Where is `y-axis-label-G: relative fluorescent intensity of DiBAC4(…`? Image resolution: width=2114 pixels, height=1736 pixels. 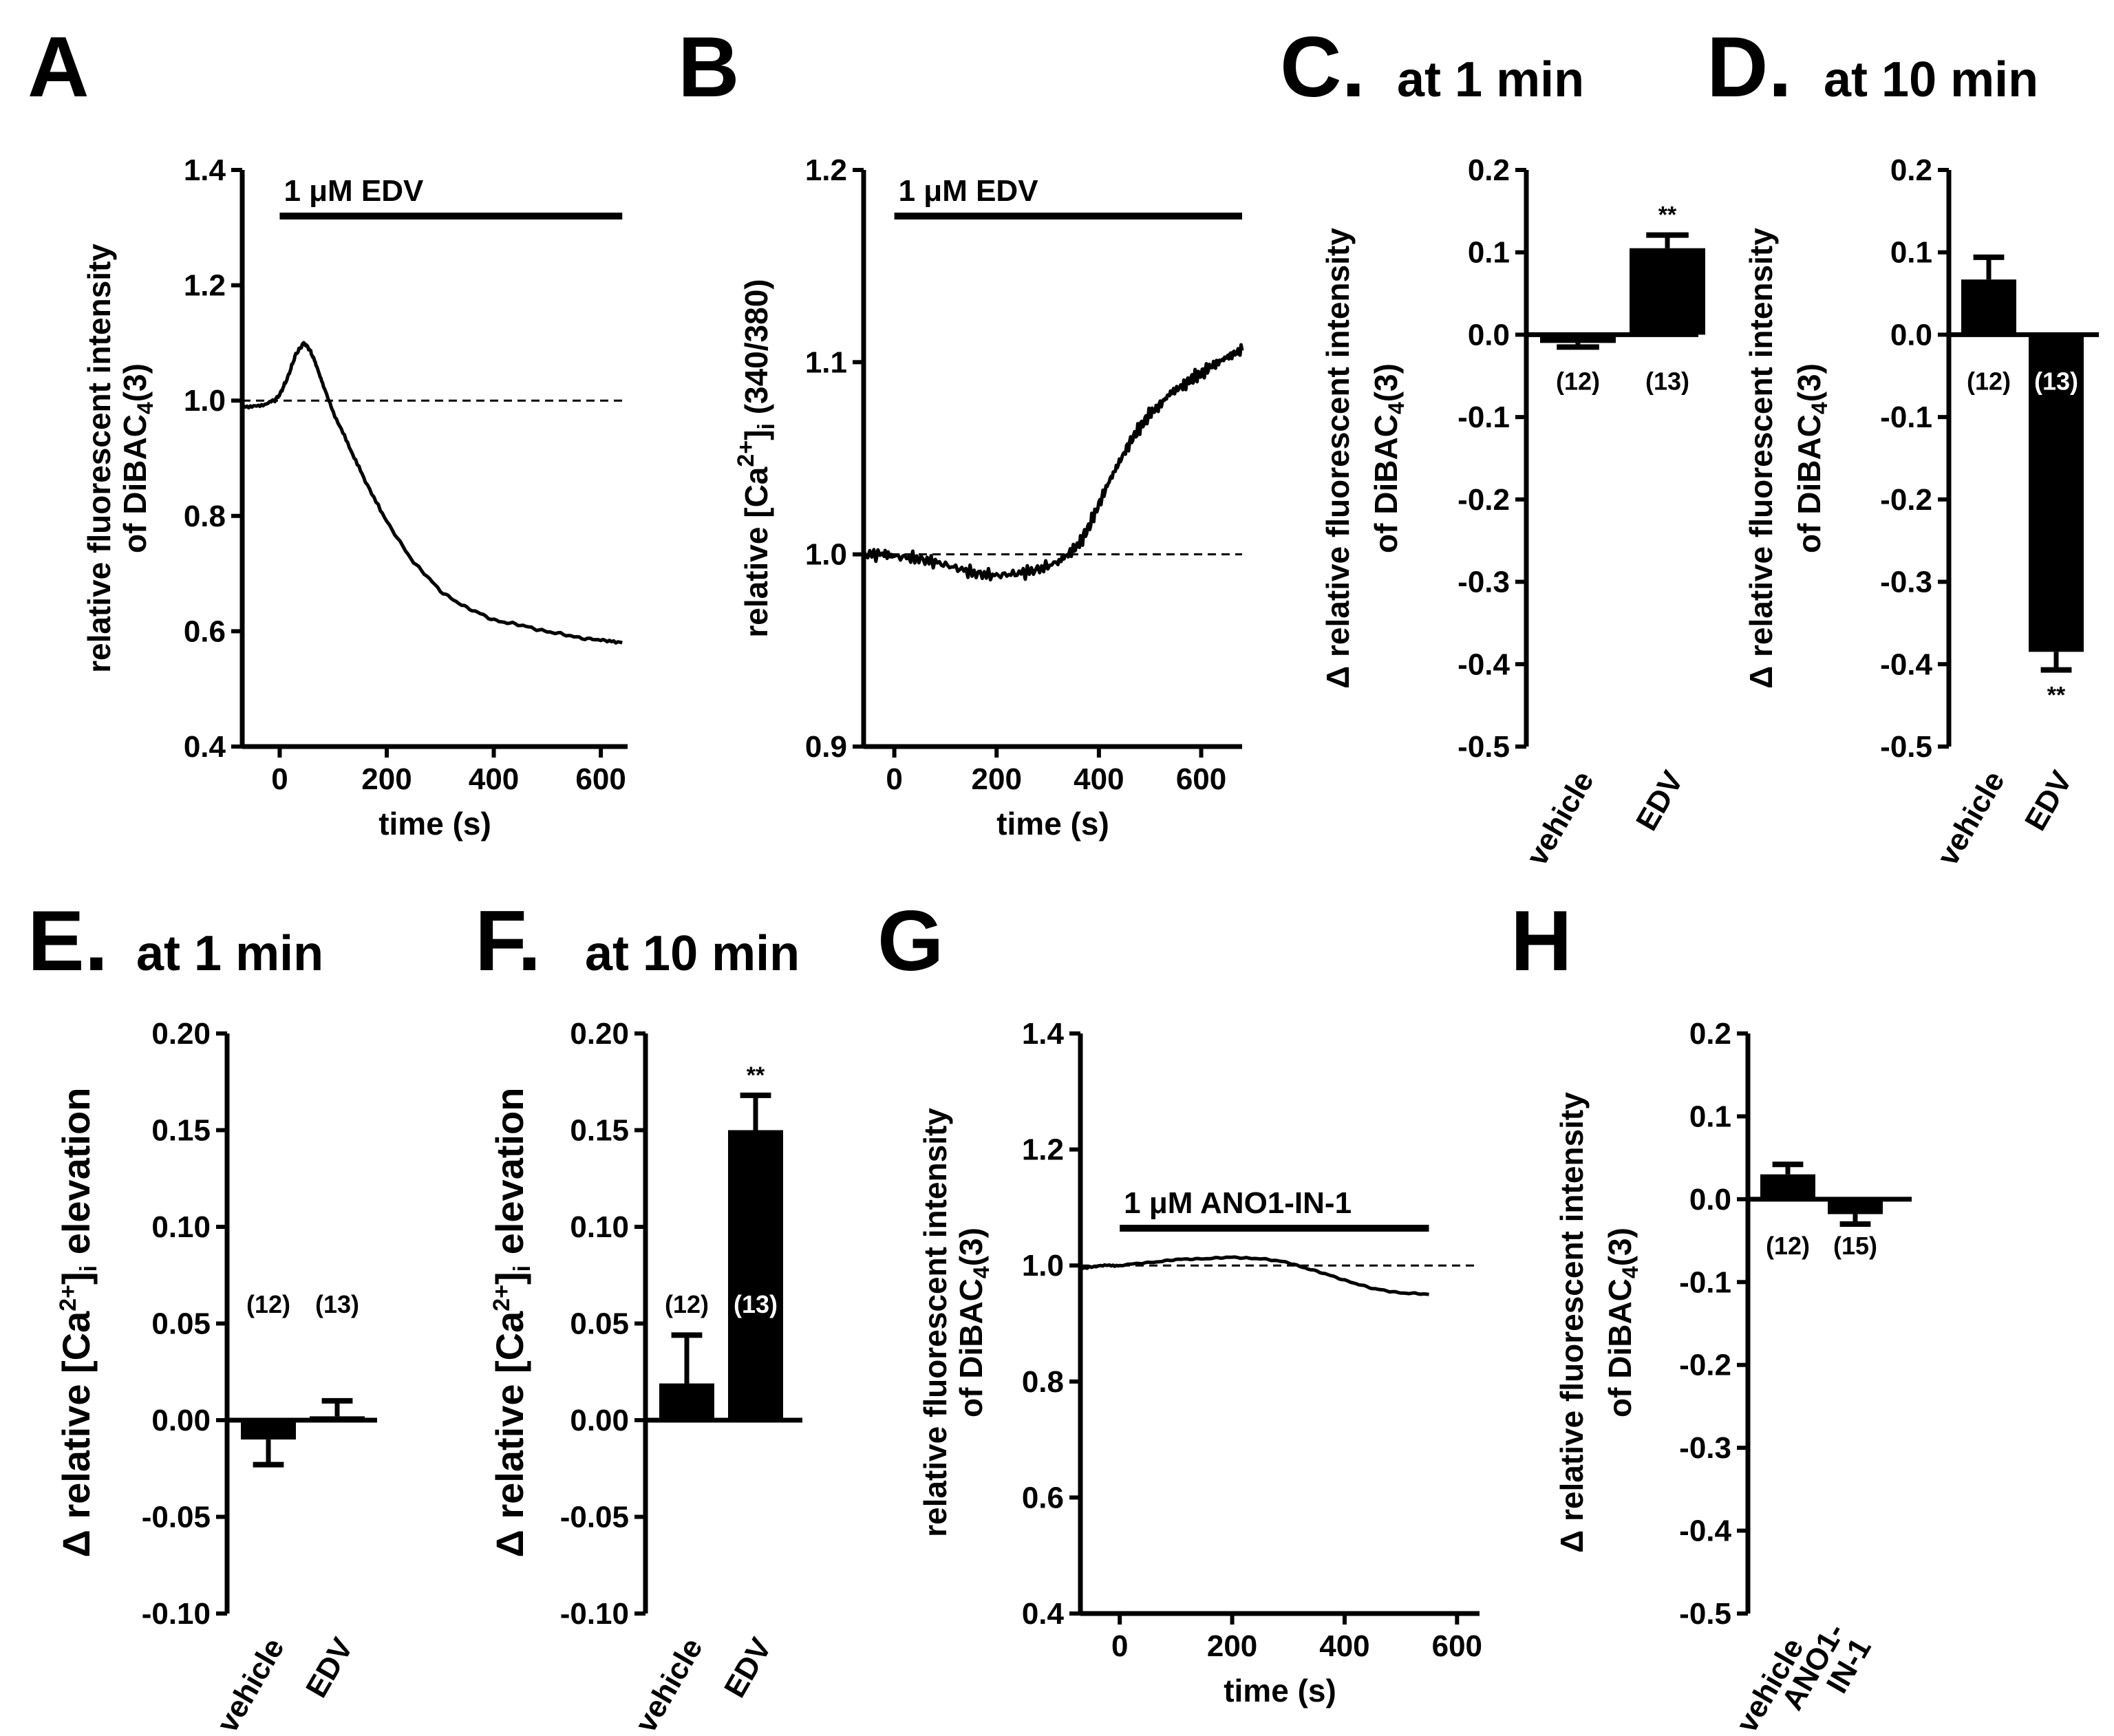
y-axis-label-G: relative fluorescent intensity of DiBAC4(… is located at coordinates (955, 1322).